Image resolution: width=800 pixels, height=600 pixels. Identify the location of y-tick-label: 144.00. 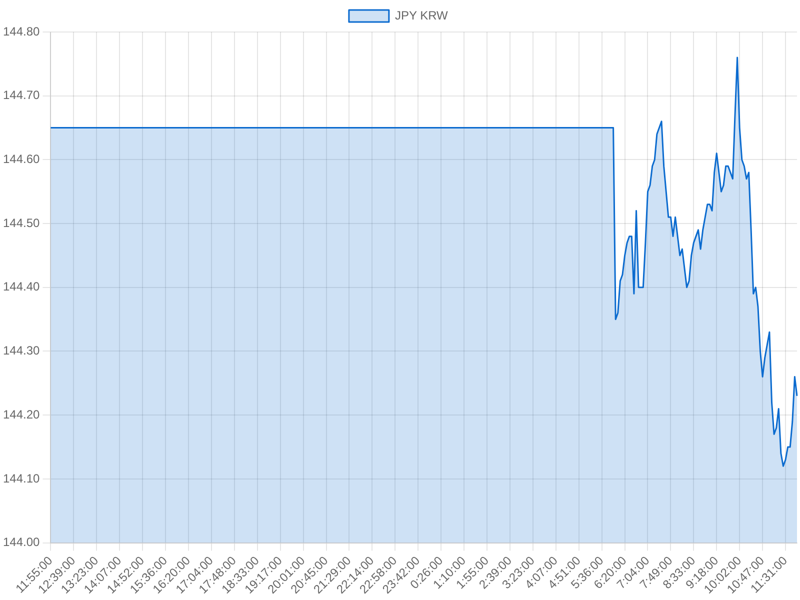
(21, 542).